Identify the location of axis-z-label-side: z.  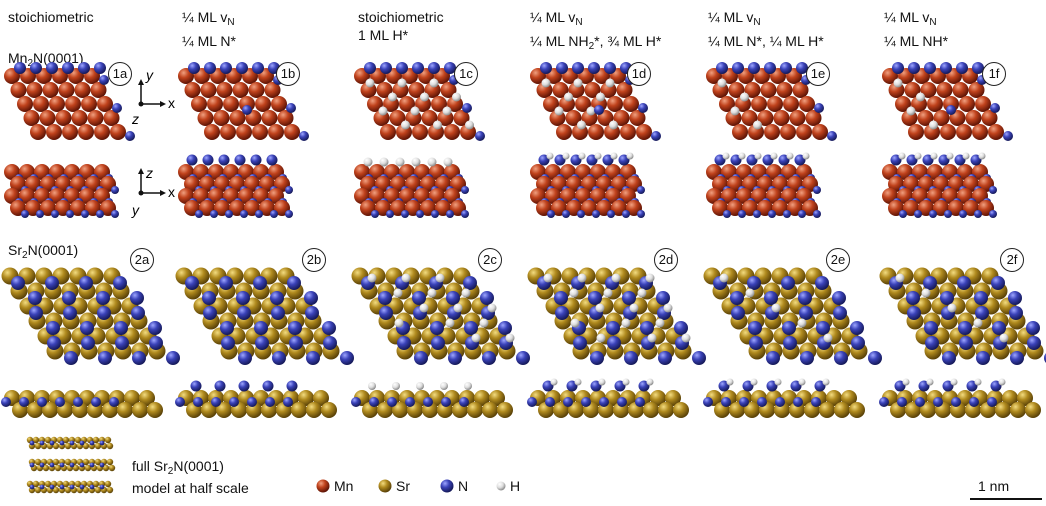
(149, 173).